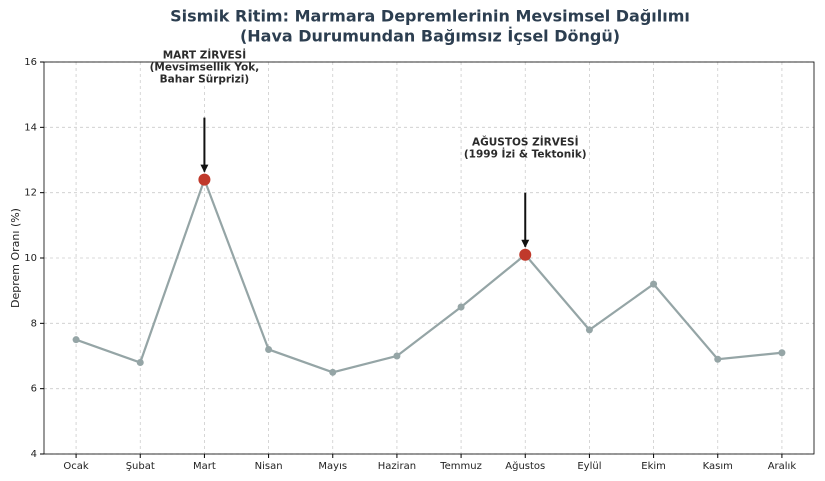  Describe the element at coordinates (34, 323) in the screenshot. I see `y-tick-label: 8` at that location.